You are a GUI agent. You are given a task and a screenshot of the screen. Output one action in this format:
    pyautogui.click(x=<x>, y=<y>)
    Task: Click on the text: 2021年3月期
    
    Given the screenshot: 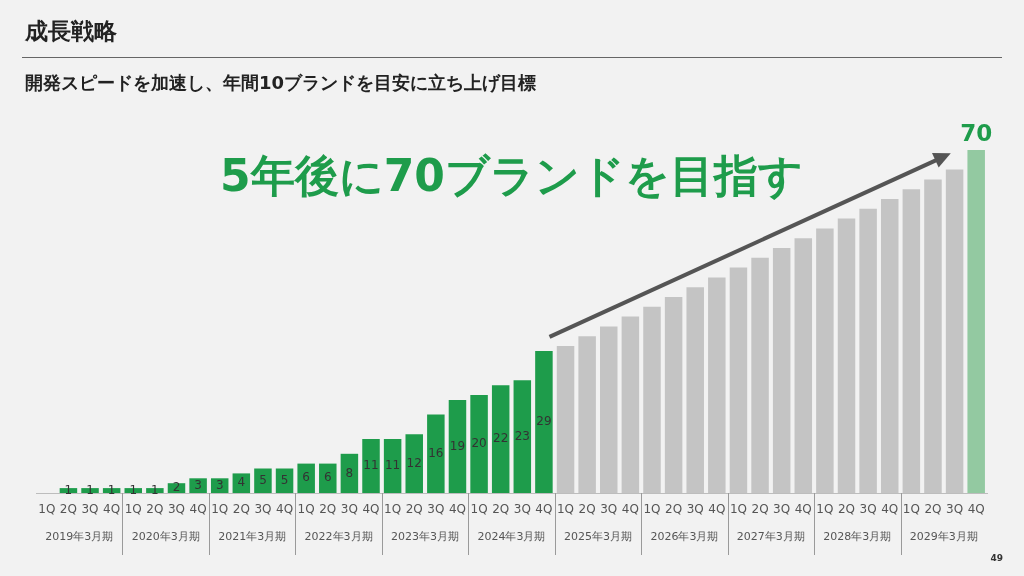 What is the action you would take?
    pyautogui.click(x=252, y=536)
    